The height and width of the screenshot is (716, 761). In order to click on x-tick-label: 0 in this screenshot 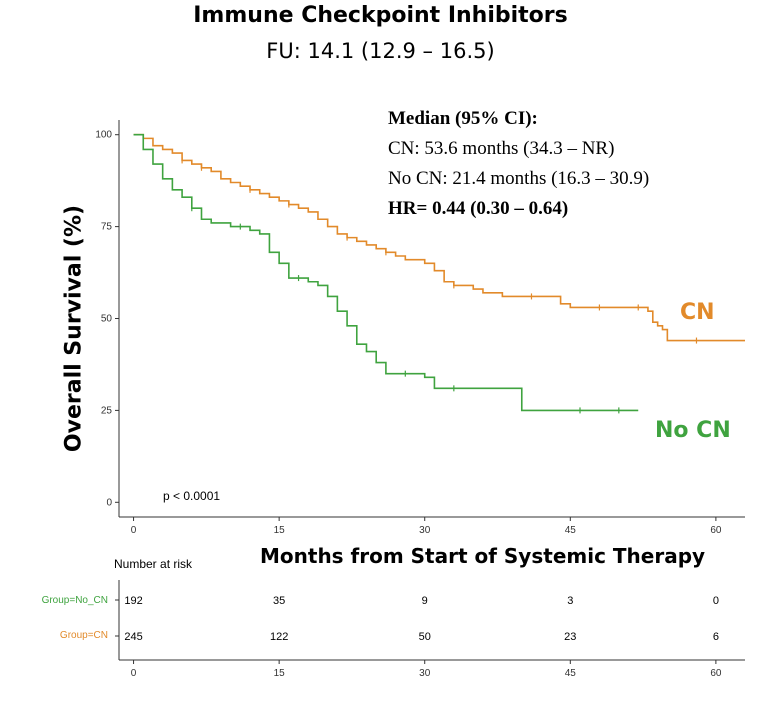, I will do `click(134, 530)`.